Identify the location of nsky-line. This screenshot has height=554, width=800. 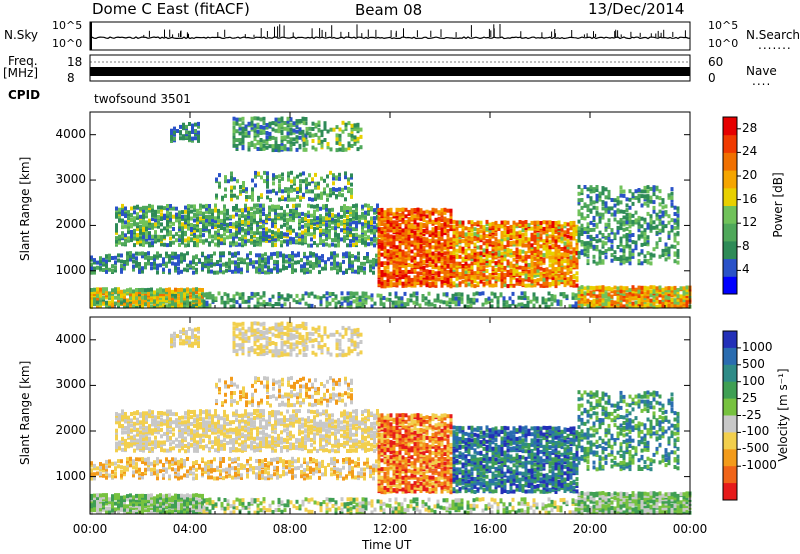
(390, 38).